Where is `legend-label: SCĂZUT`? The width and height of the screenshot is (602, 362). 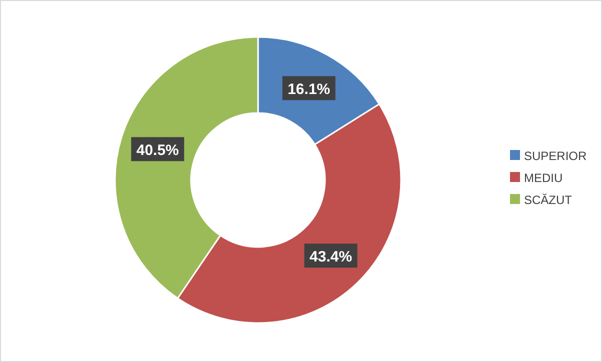
legend-label: SCĂZUT is located at coordinates (548, 200).